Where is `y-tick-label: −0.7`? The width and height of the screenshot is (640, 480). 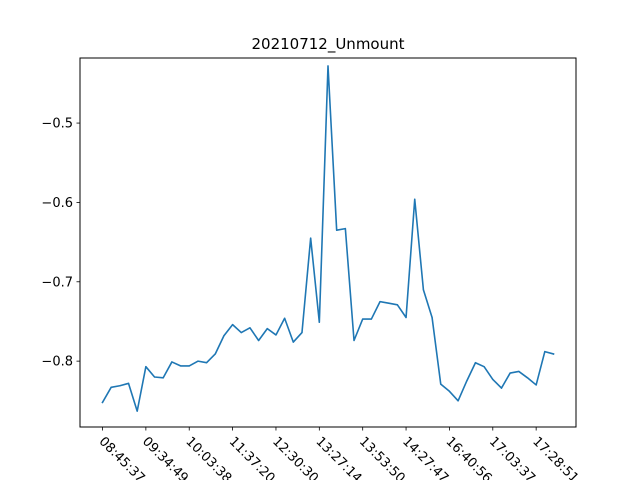 y-tick-label: −0.7 is located at coordinates (57, 282).